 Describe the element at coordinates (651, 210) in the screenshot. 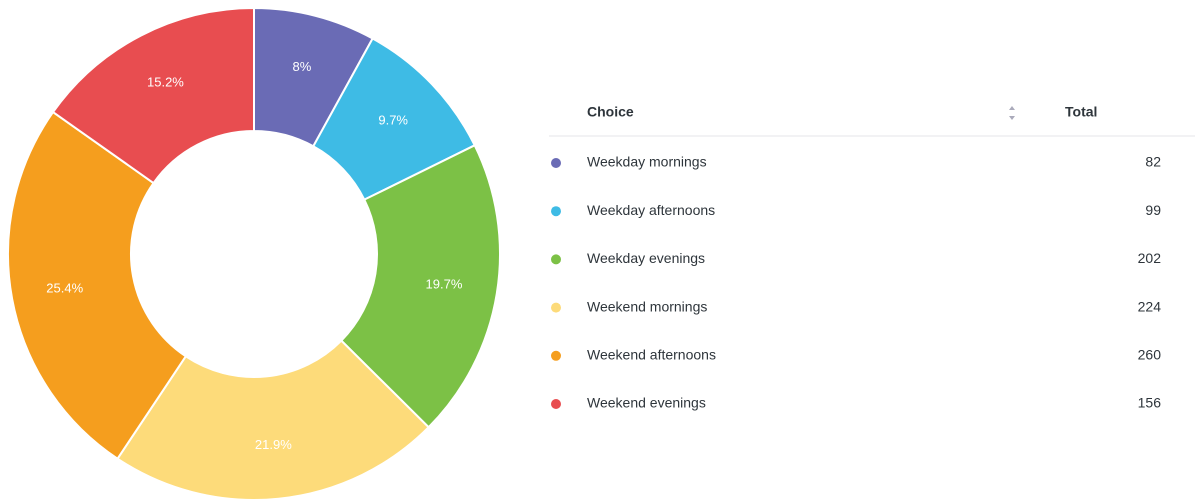

I see `row-choice: Weekday afternoons` at that location.